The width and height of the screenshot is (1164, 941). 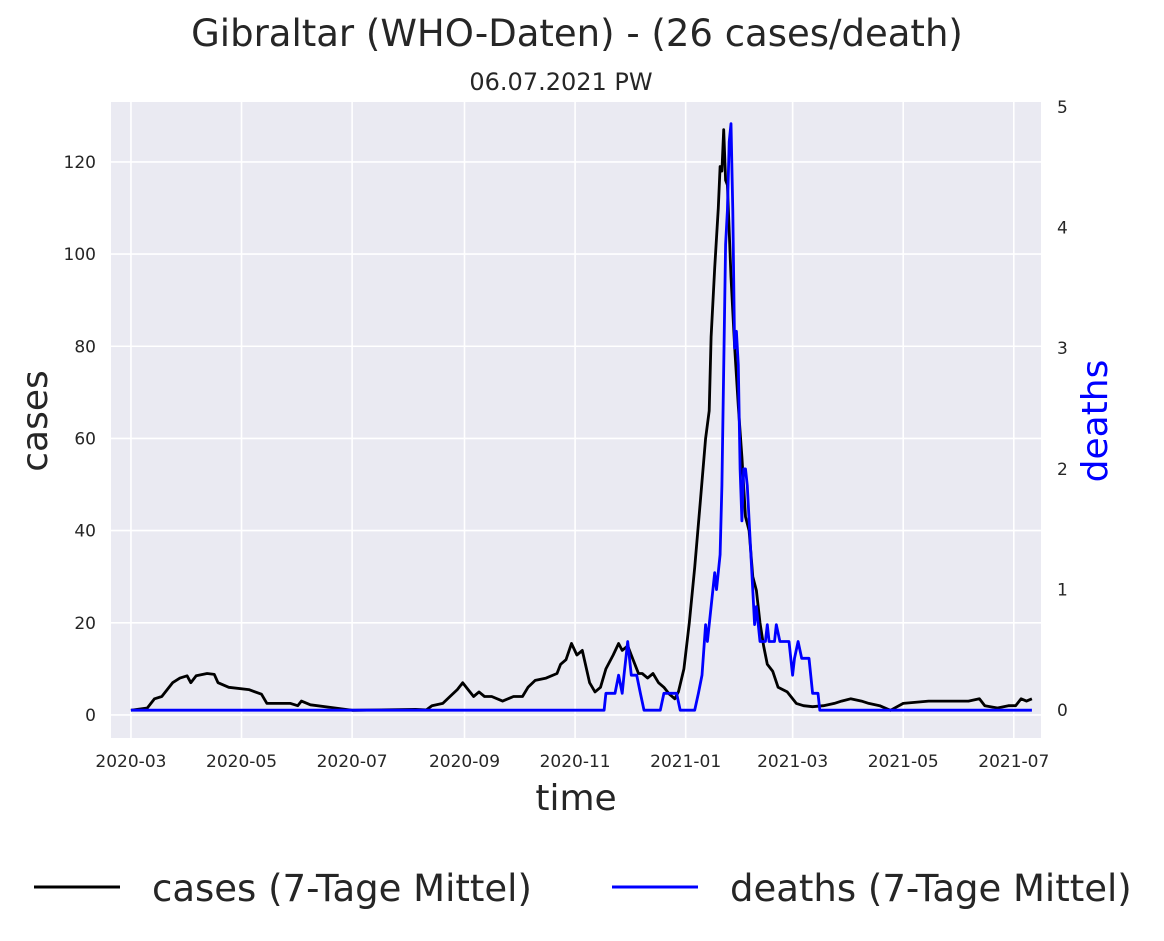 I want to click on x-tick-label: 2020-05, so click(x=241, y=762).